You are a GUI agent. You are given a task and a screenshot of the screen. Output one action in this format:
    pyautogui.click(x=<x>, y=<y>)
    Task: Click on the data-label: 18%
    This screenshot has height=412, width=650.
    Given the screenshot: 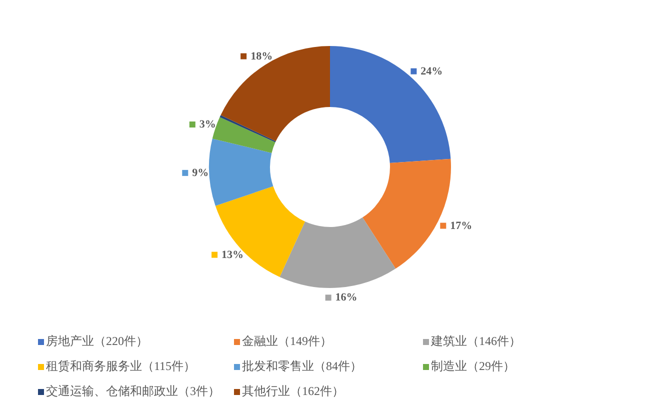 What is the action you would take?
    pyautogui.click(x=261, y=56)
    